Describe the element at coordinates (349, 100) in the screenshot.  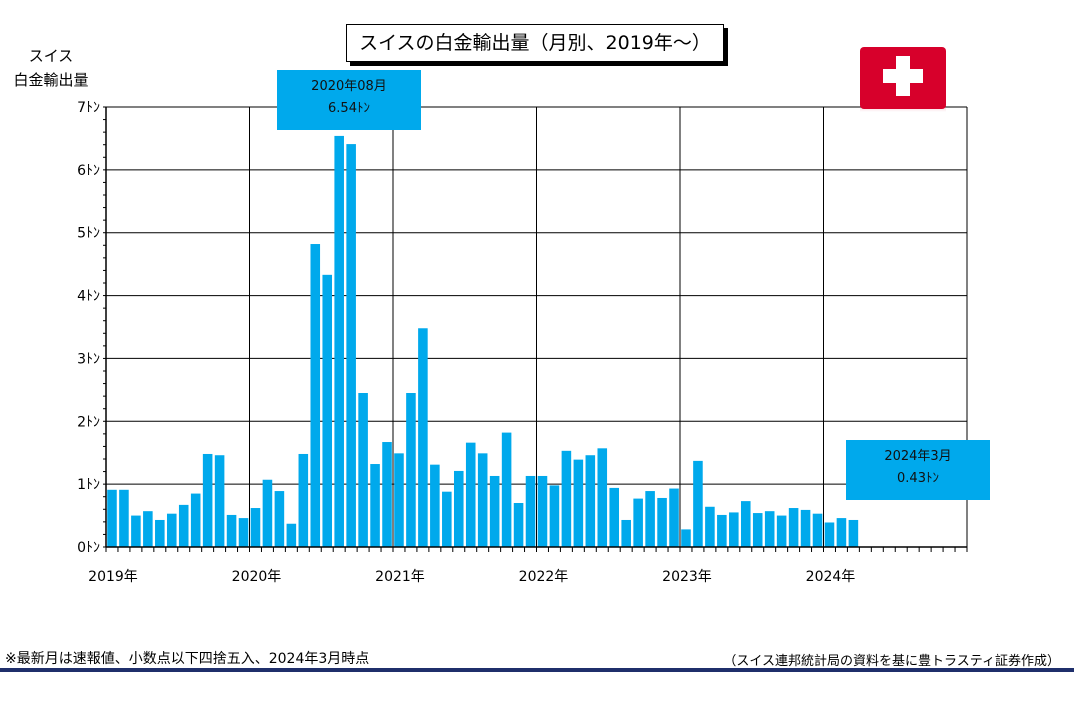
I see `peak-callout: 2020年08月 6.54ﾄﾝ` at that location.